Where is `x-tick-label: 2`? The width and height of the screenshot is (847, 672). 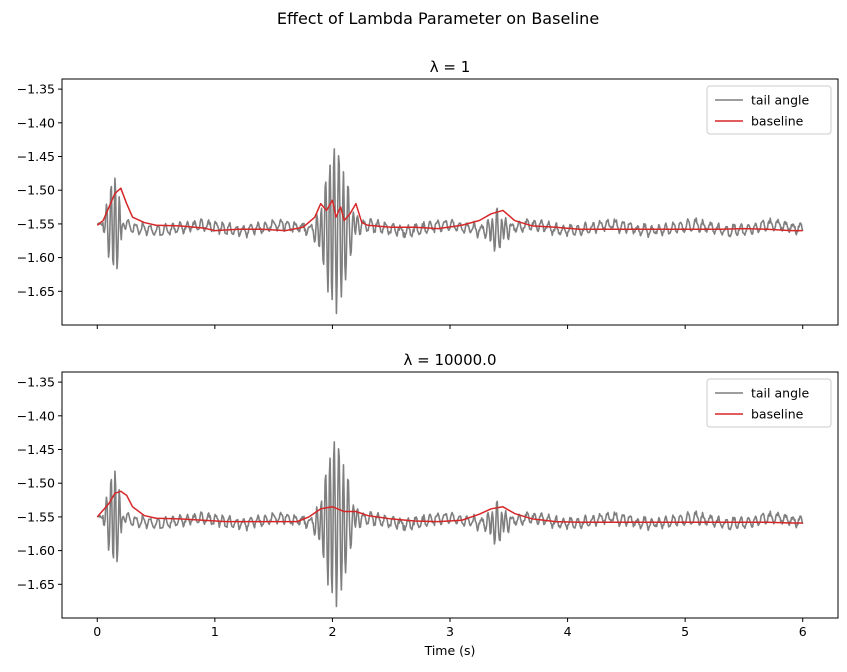
x-tick-label: 2 is located at coordinates (332, 631).